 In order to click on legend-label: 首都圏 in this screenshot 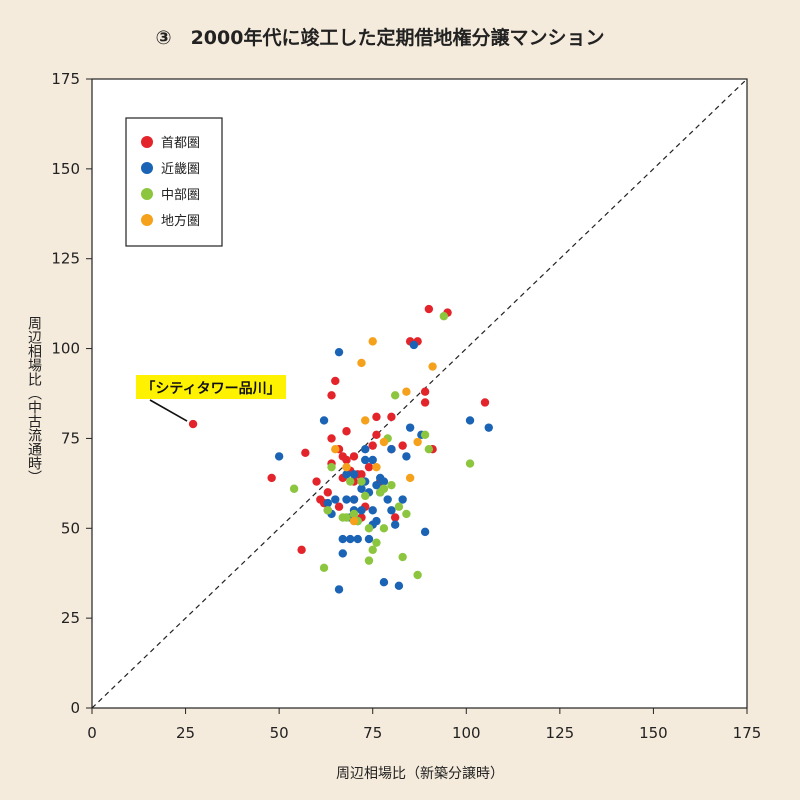, I will do `click(180, 143)`.